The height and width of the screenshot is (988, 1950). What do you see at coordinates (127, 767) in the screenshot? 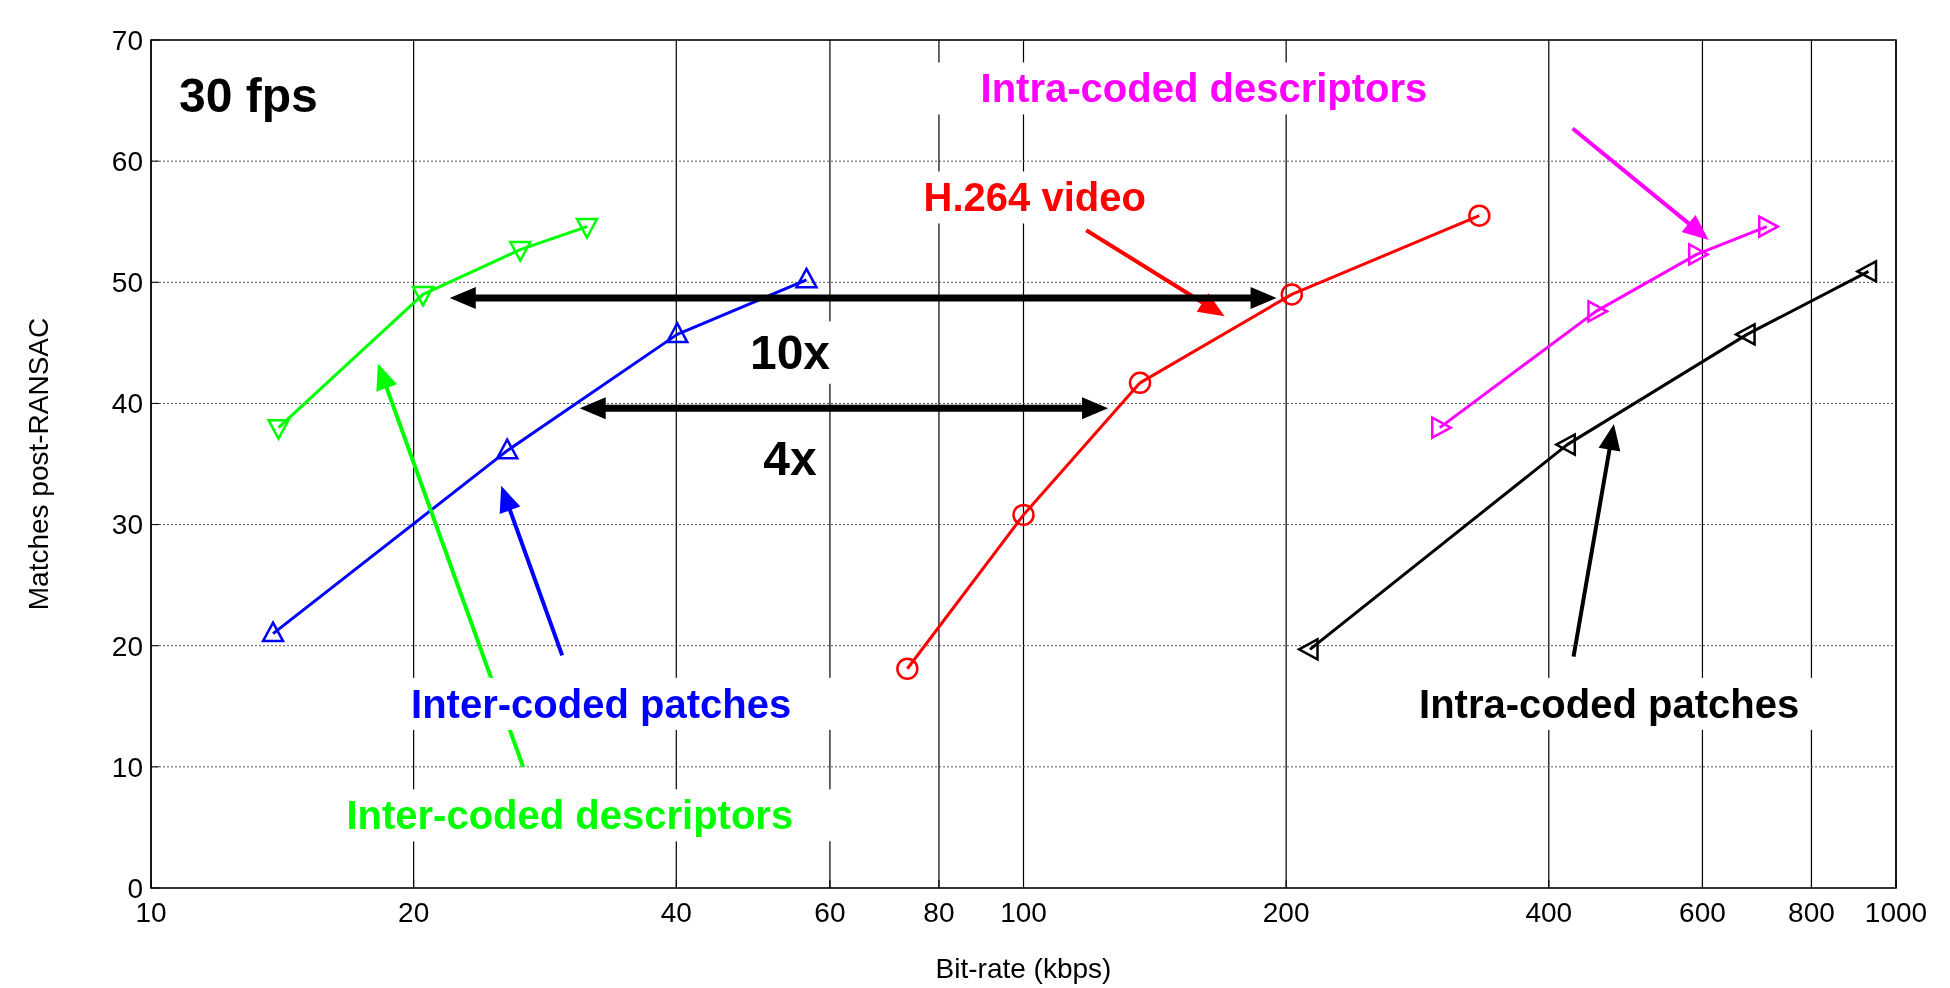
I see `y-tick-label: 10` at bounding box center [127, 767].